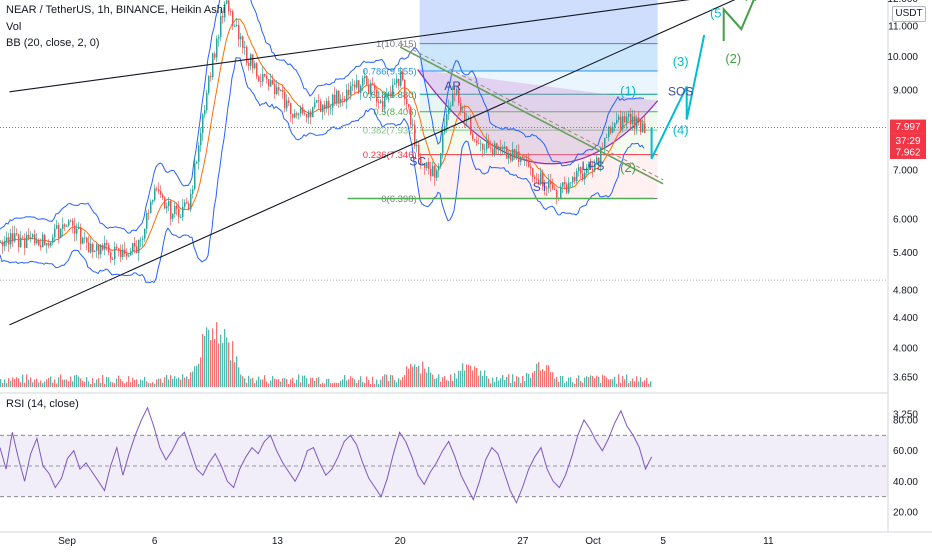 This screenshot has width=932, height=555. Describe the element at coordinates (663, 541) in the screenshot. I see `time-tick-label: 5` at that location.